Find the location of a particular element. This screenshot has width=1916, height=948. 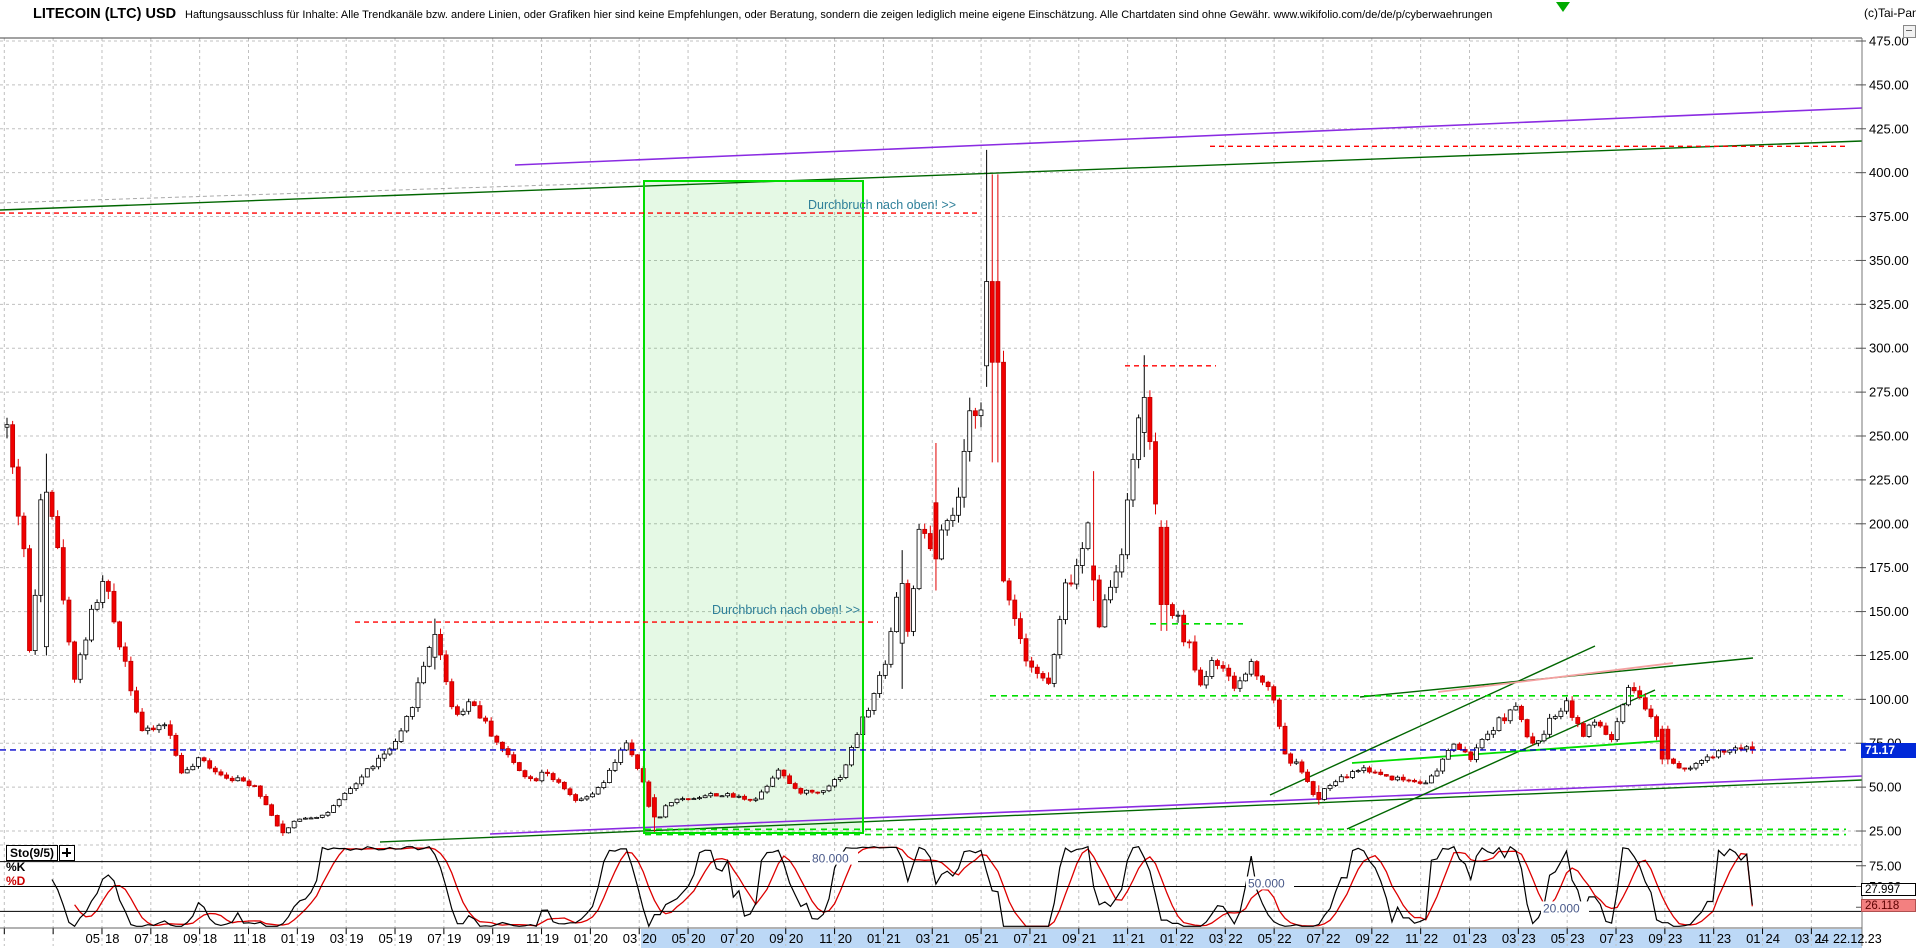

price-tick-label: 250.00 is located at coordinates (1889, 436).